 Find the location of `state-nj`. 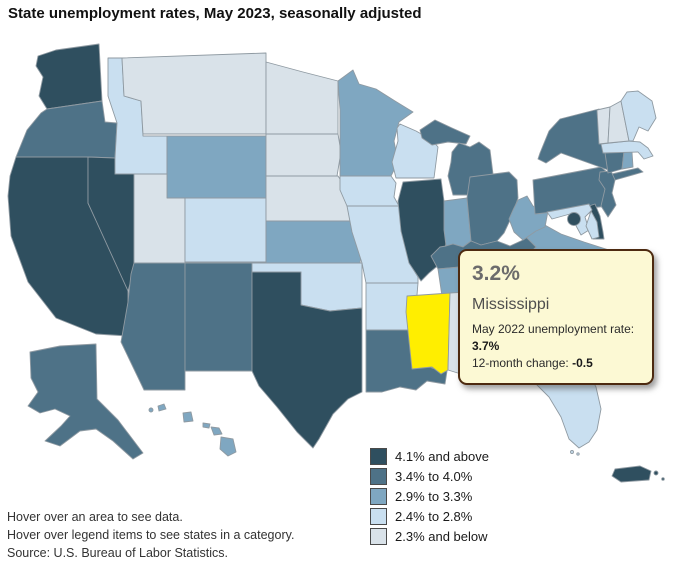

state-nj is located at coordinates (607, 194).